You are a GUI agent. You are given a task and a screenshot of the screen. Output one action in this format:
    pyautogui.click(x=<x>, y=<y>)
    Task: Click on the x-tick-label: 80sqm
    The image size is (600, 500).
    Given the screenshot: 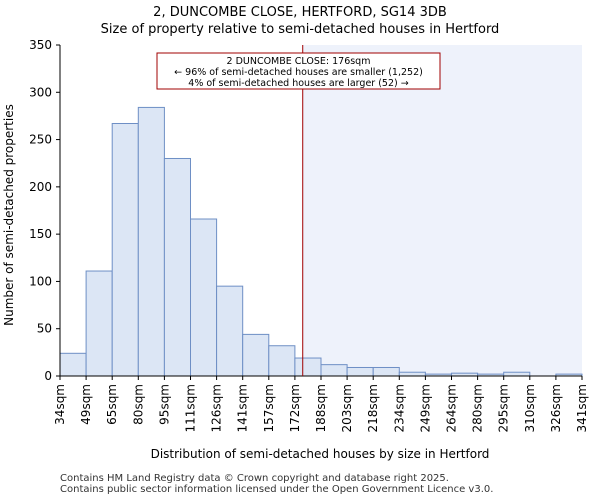 What is the action you would take?
    pyautogui.click(x=138, y=404)
    